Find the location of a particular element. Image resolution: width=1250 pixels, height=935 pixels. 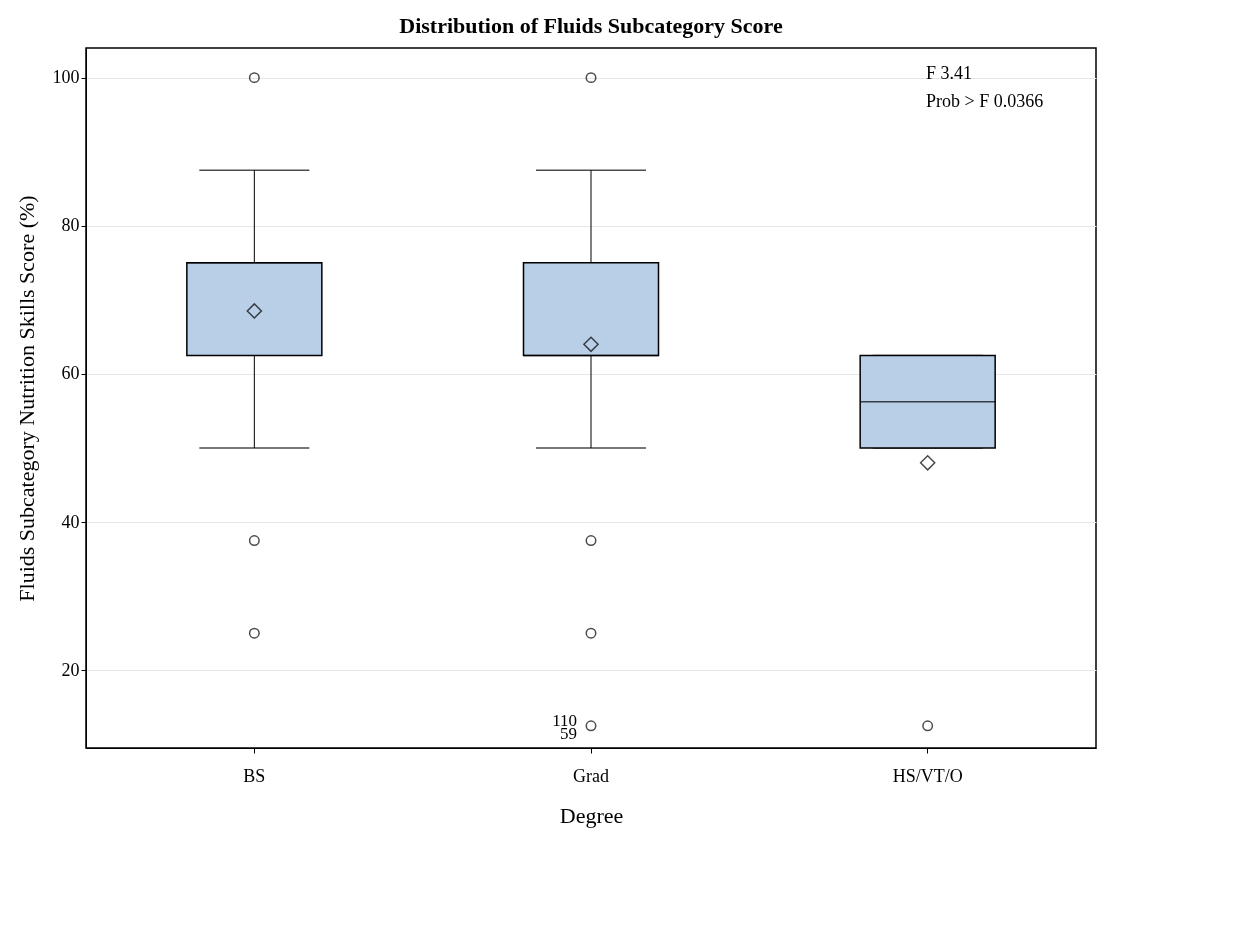

y-tick-label: 40 is located at coordinates (70, 521).